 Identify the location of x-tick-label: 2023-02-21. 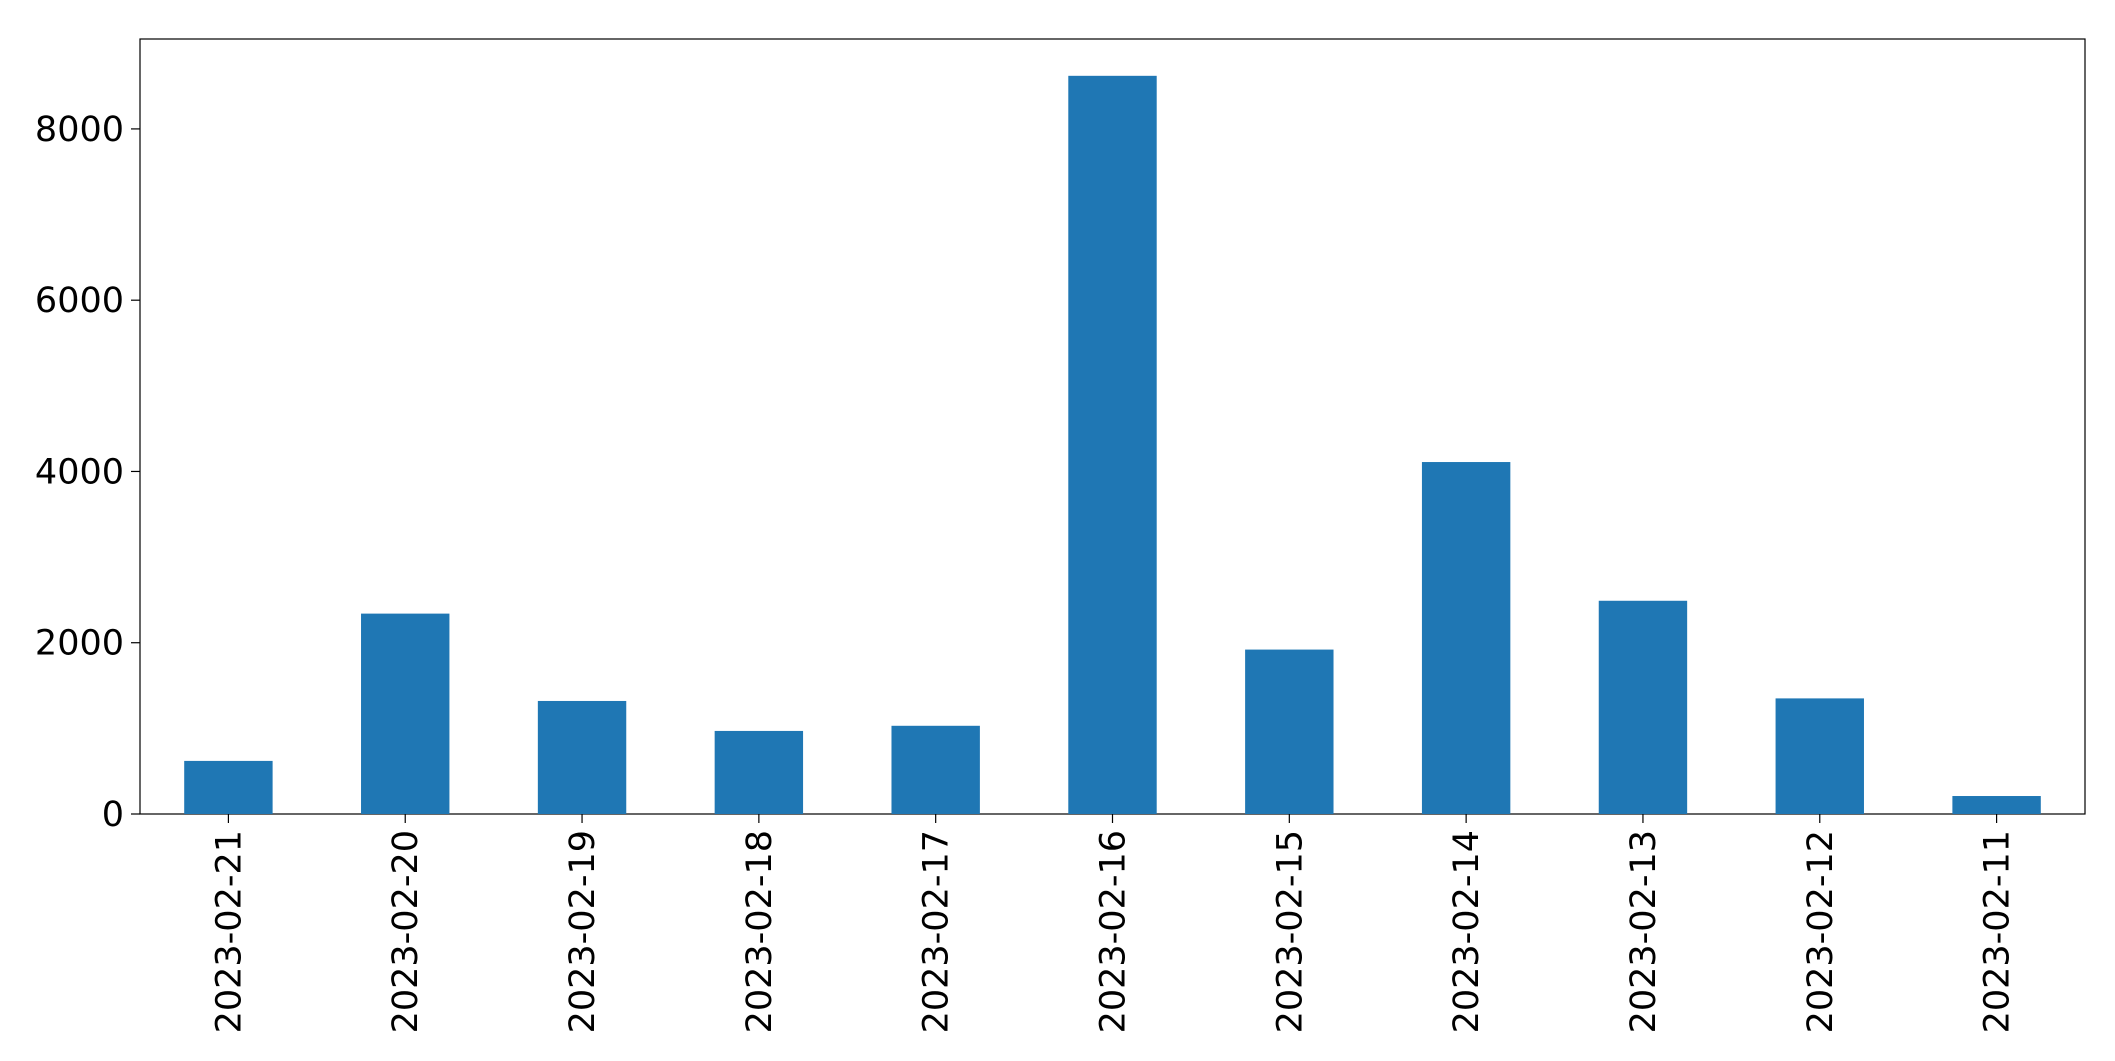
(229, 931).